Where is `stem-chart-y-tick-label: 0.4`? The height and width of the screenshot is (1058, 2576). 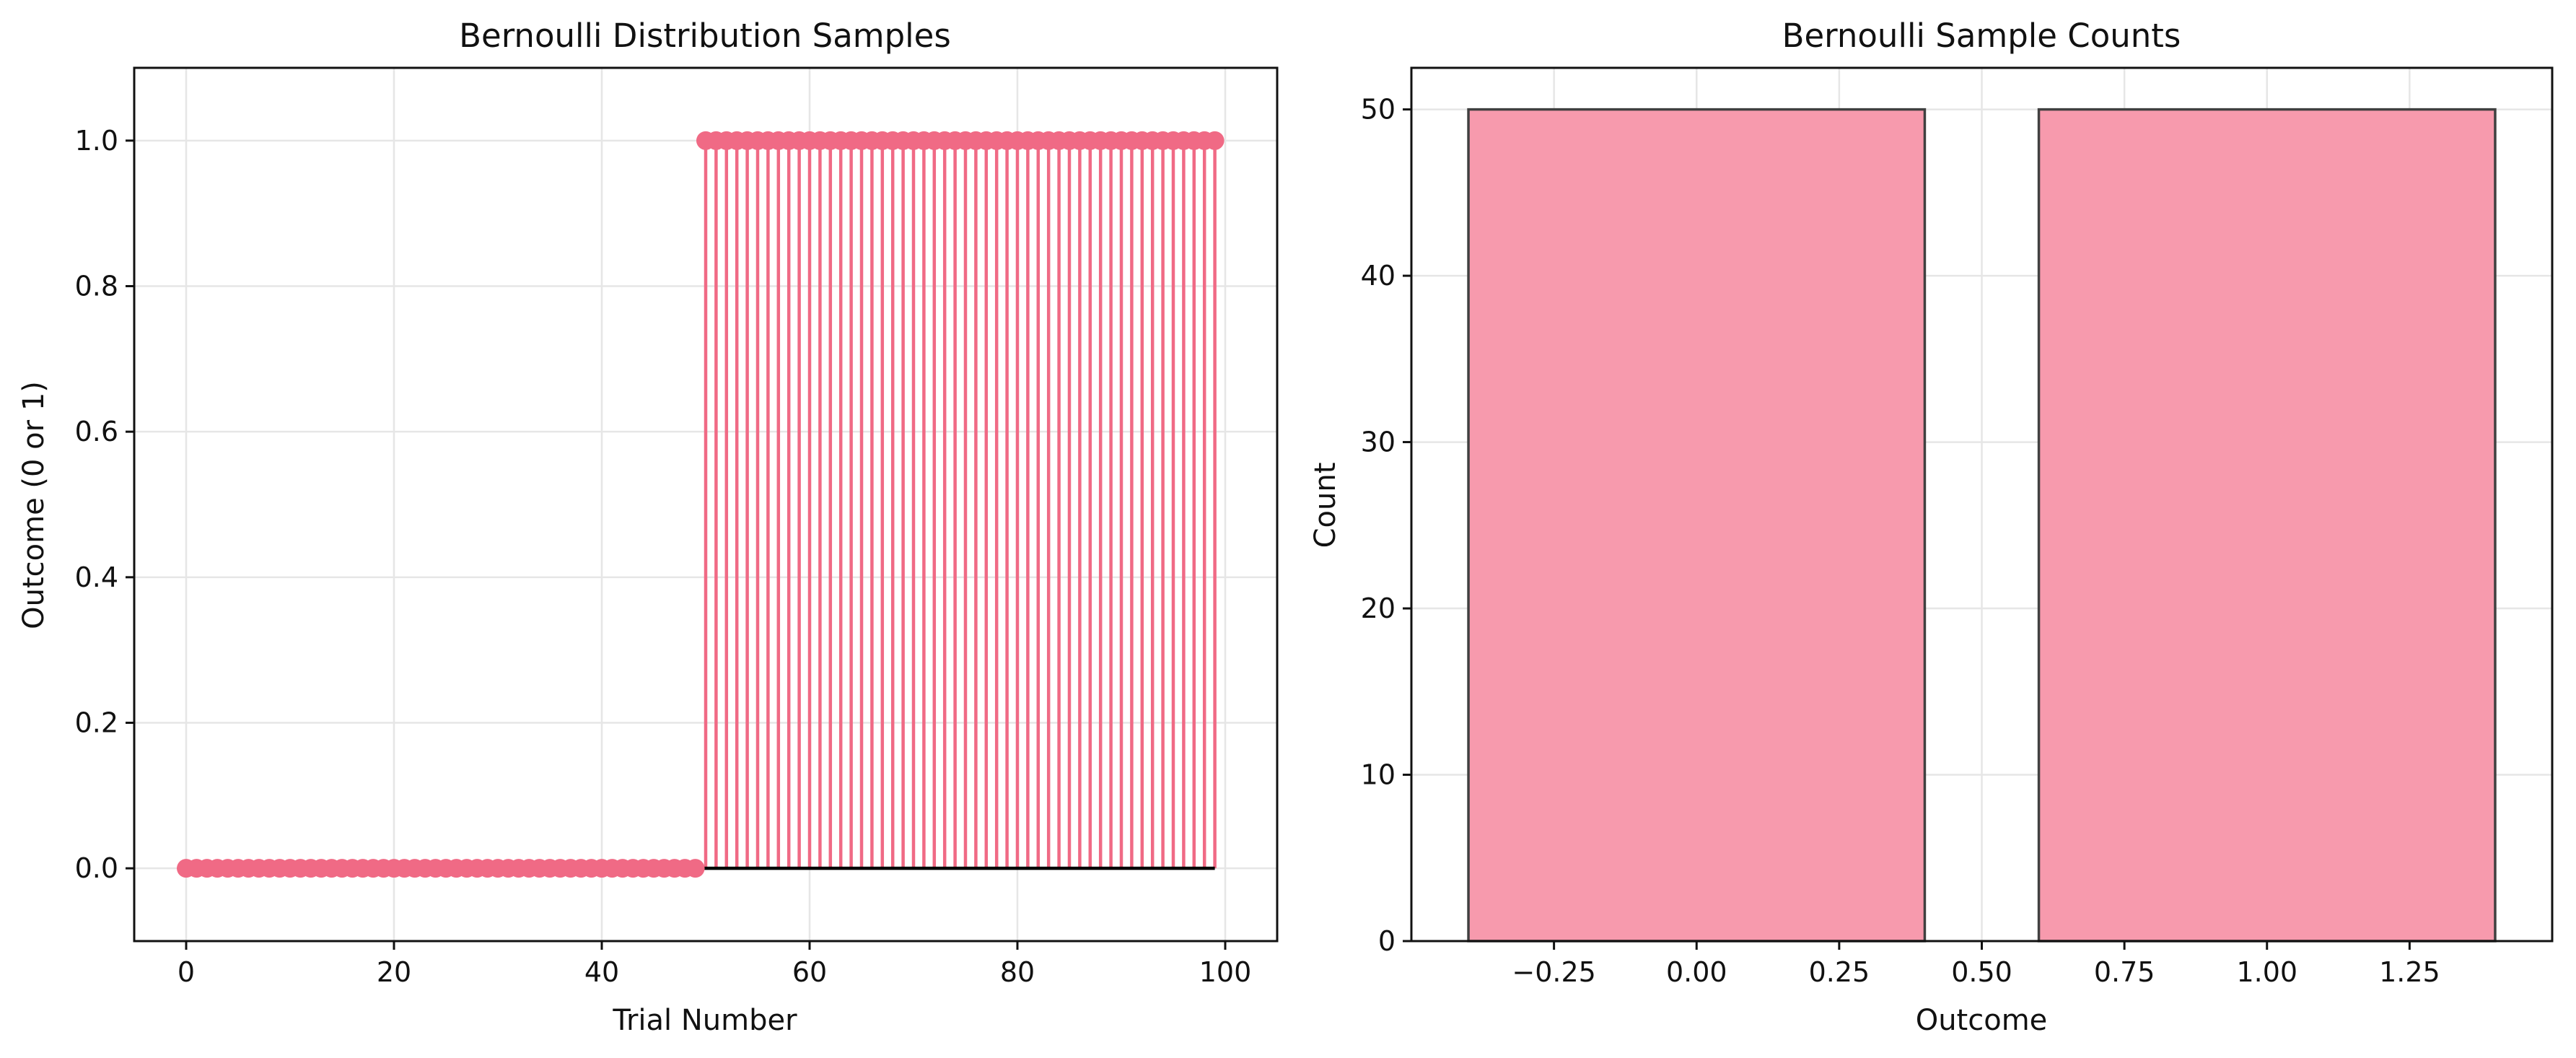
stem-chart-y-tick-label: 0.4 is located at coordinates (97, 577).